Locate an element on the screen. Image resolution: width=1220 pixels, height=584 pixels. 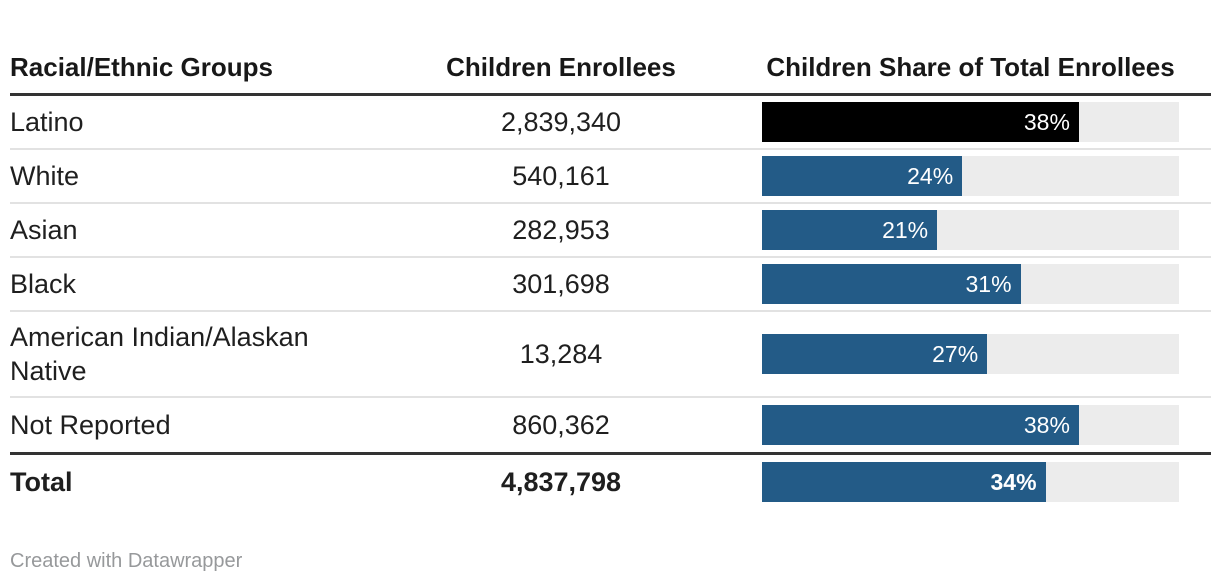
share-bar-track: 24% is located at coordinates (970, 176).